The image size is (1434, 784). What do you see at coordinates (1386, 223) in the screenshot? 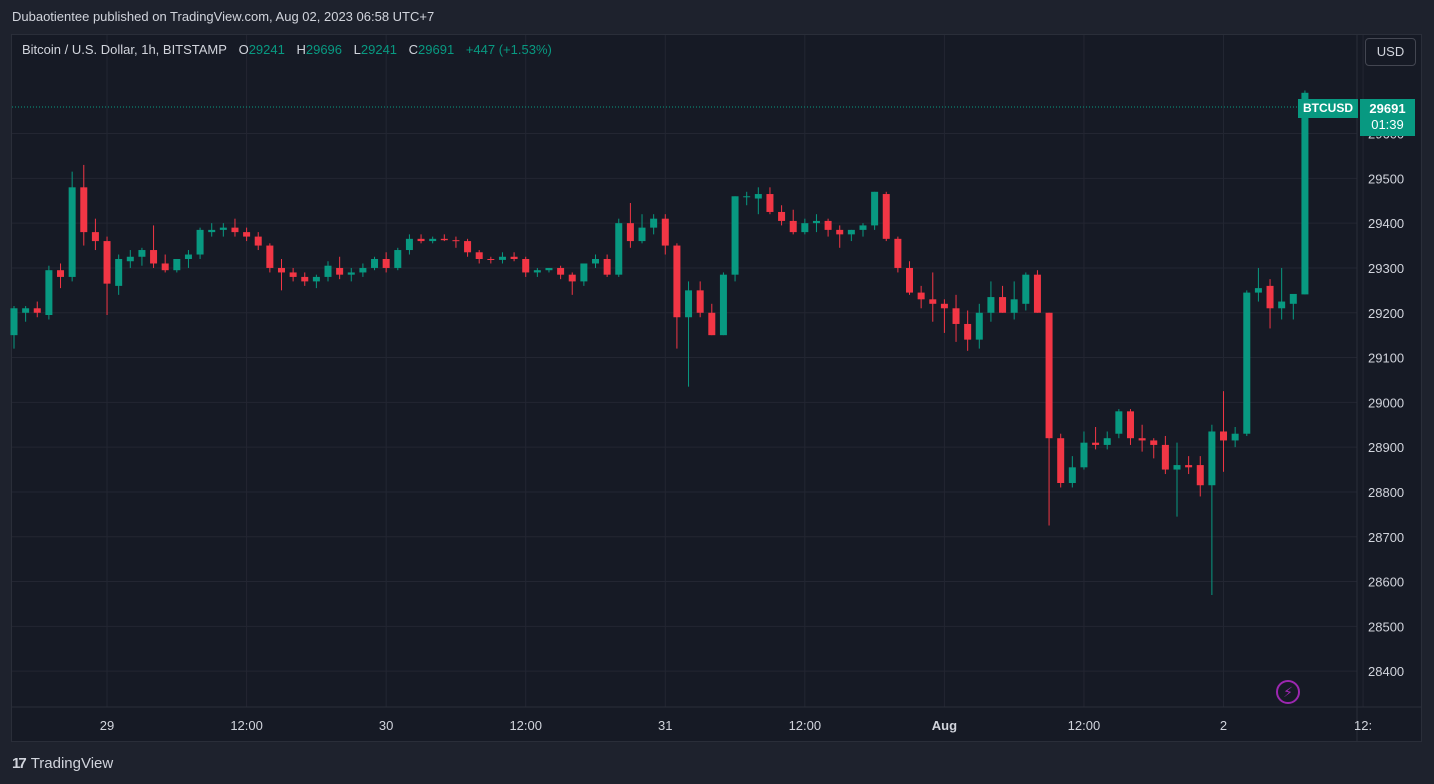
I see `price-tick-label: 29400` at bounding box center [1386, 223].